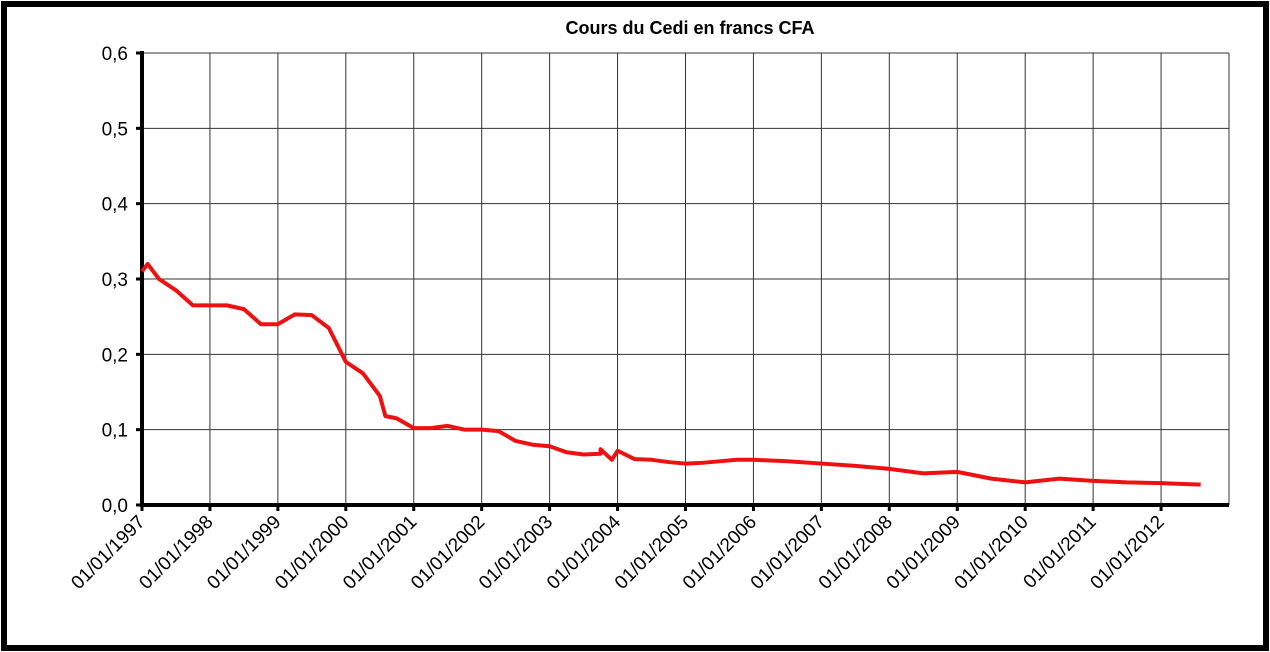 The width and height of the screenshot is (1270, 652). Describe the element at coordinates (115, 431) in the screenshot. I see `y-tick-label: 0,1` at that location.